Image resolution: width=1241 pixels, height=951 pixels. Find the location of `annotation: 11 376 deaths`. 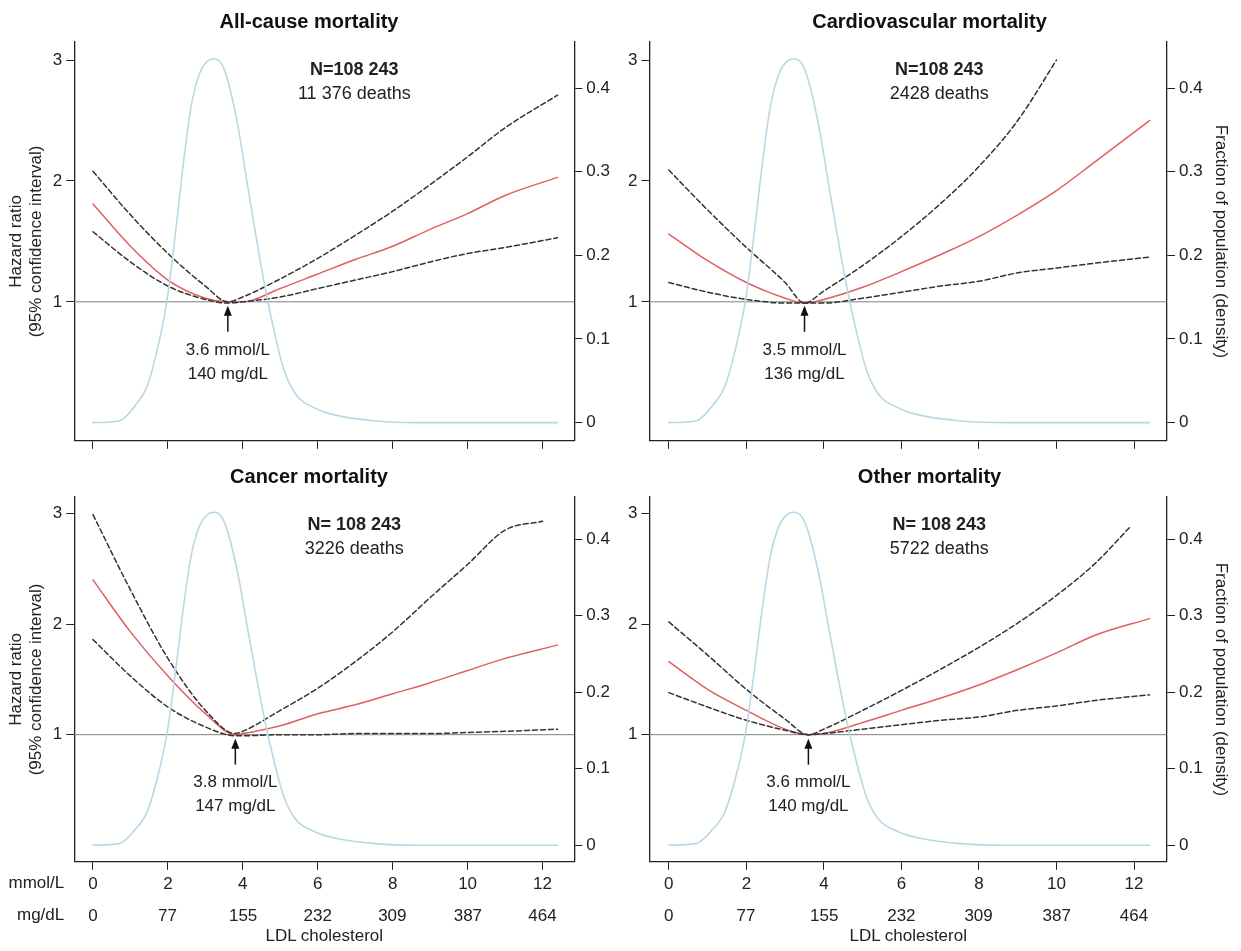

annotation: 11 376 deaths is located at coordinates (354, 92).